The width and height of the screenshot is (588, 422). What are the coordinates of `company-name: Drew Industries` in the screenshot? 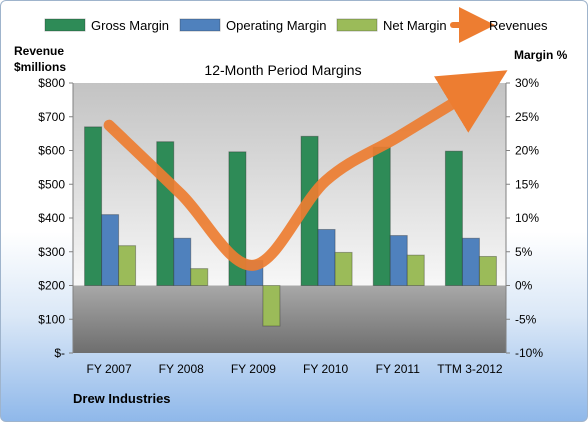 It's located at (122, 398).